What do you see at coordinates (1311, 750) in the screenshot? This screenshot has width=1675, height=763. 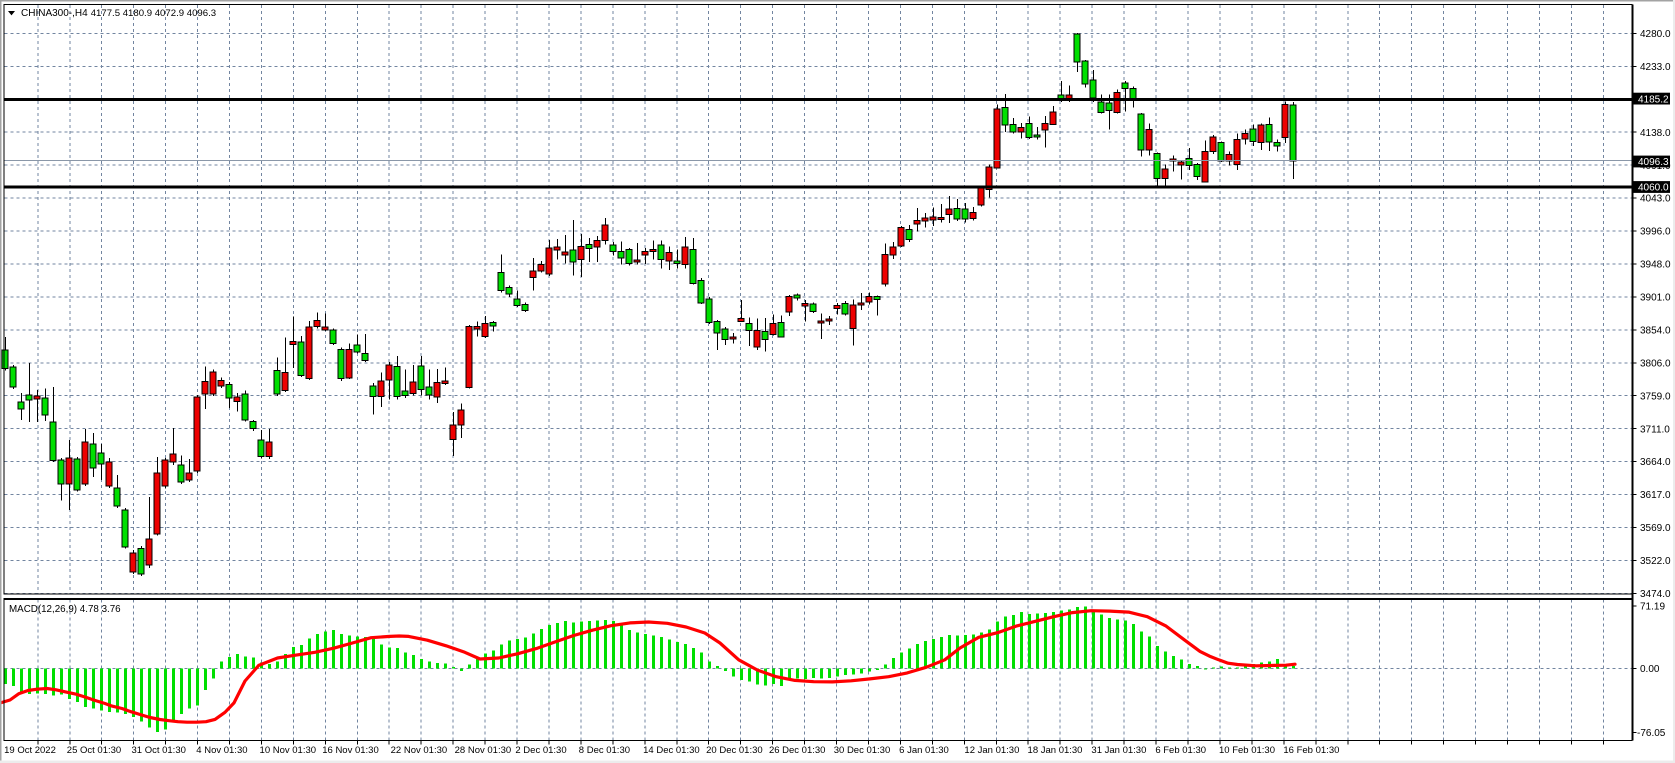 I see `svg-text: 16 Feb 01:30` at bounding box center [1311, 750].